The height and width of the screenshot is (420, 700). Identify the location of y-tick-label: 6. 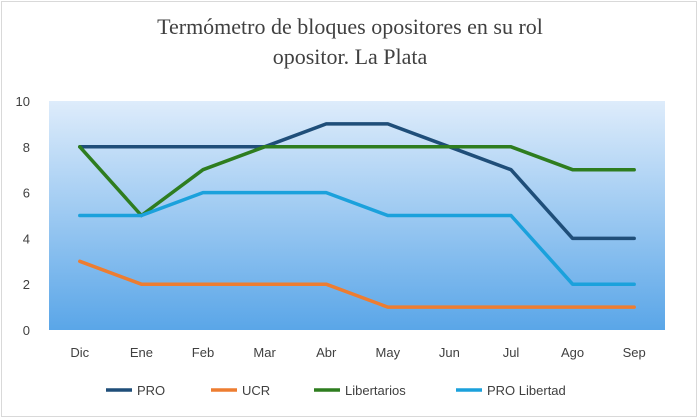
(26, 193).